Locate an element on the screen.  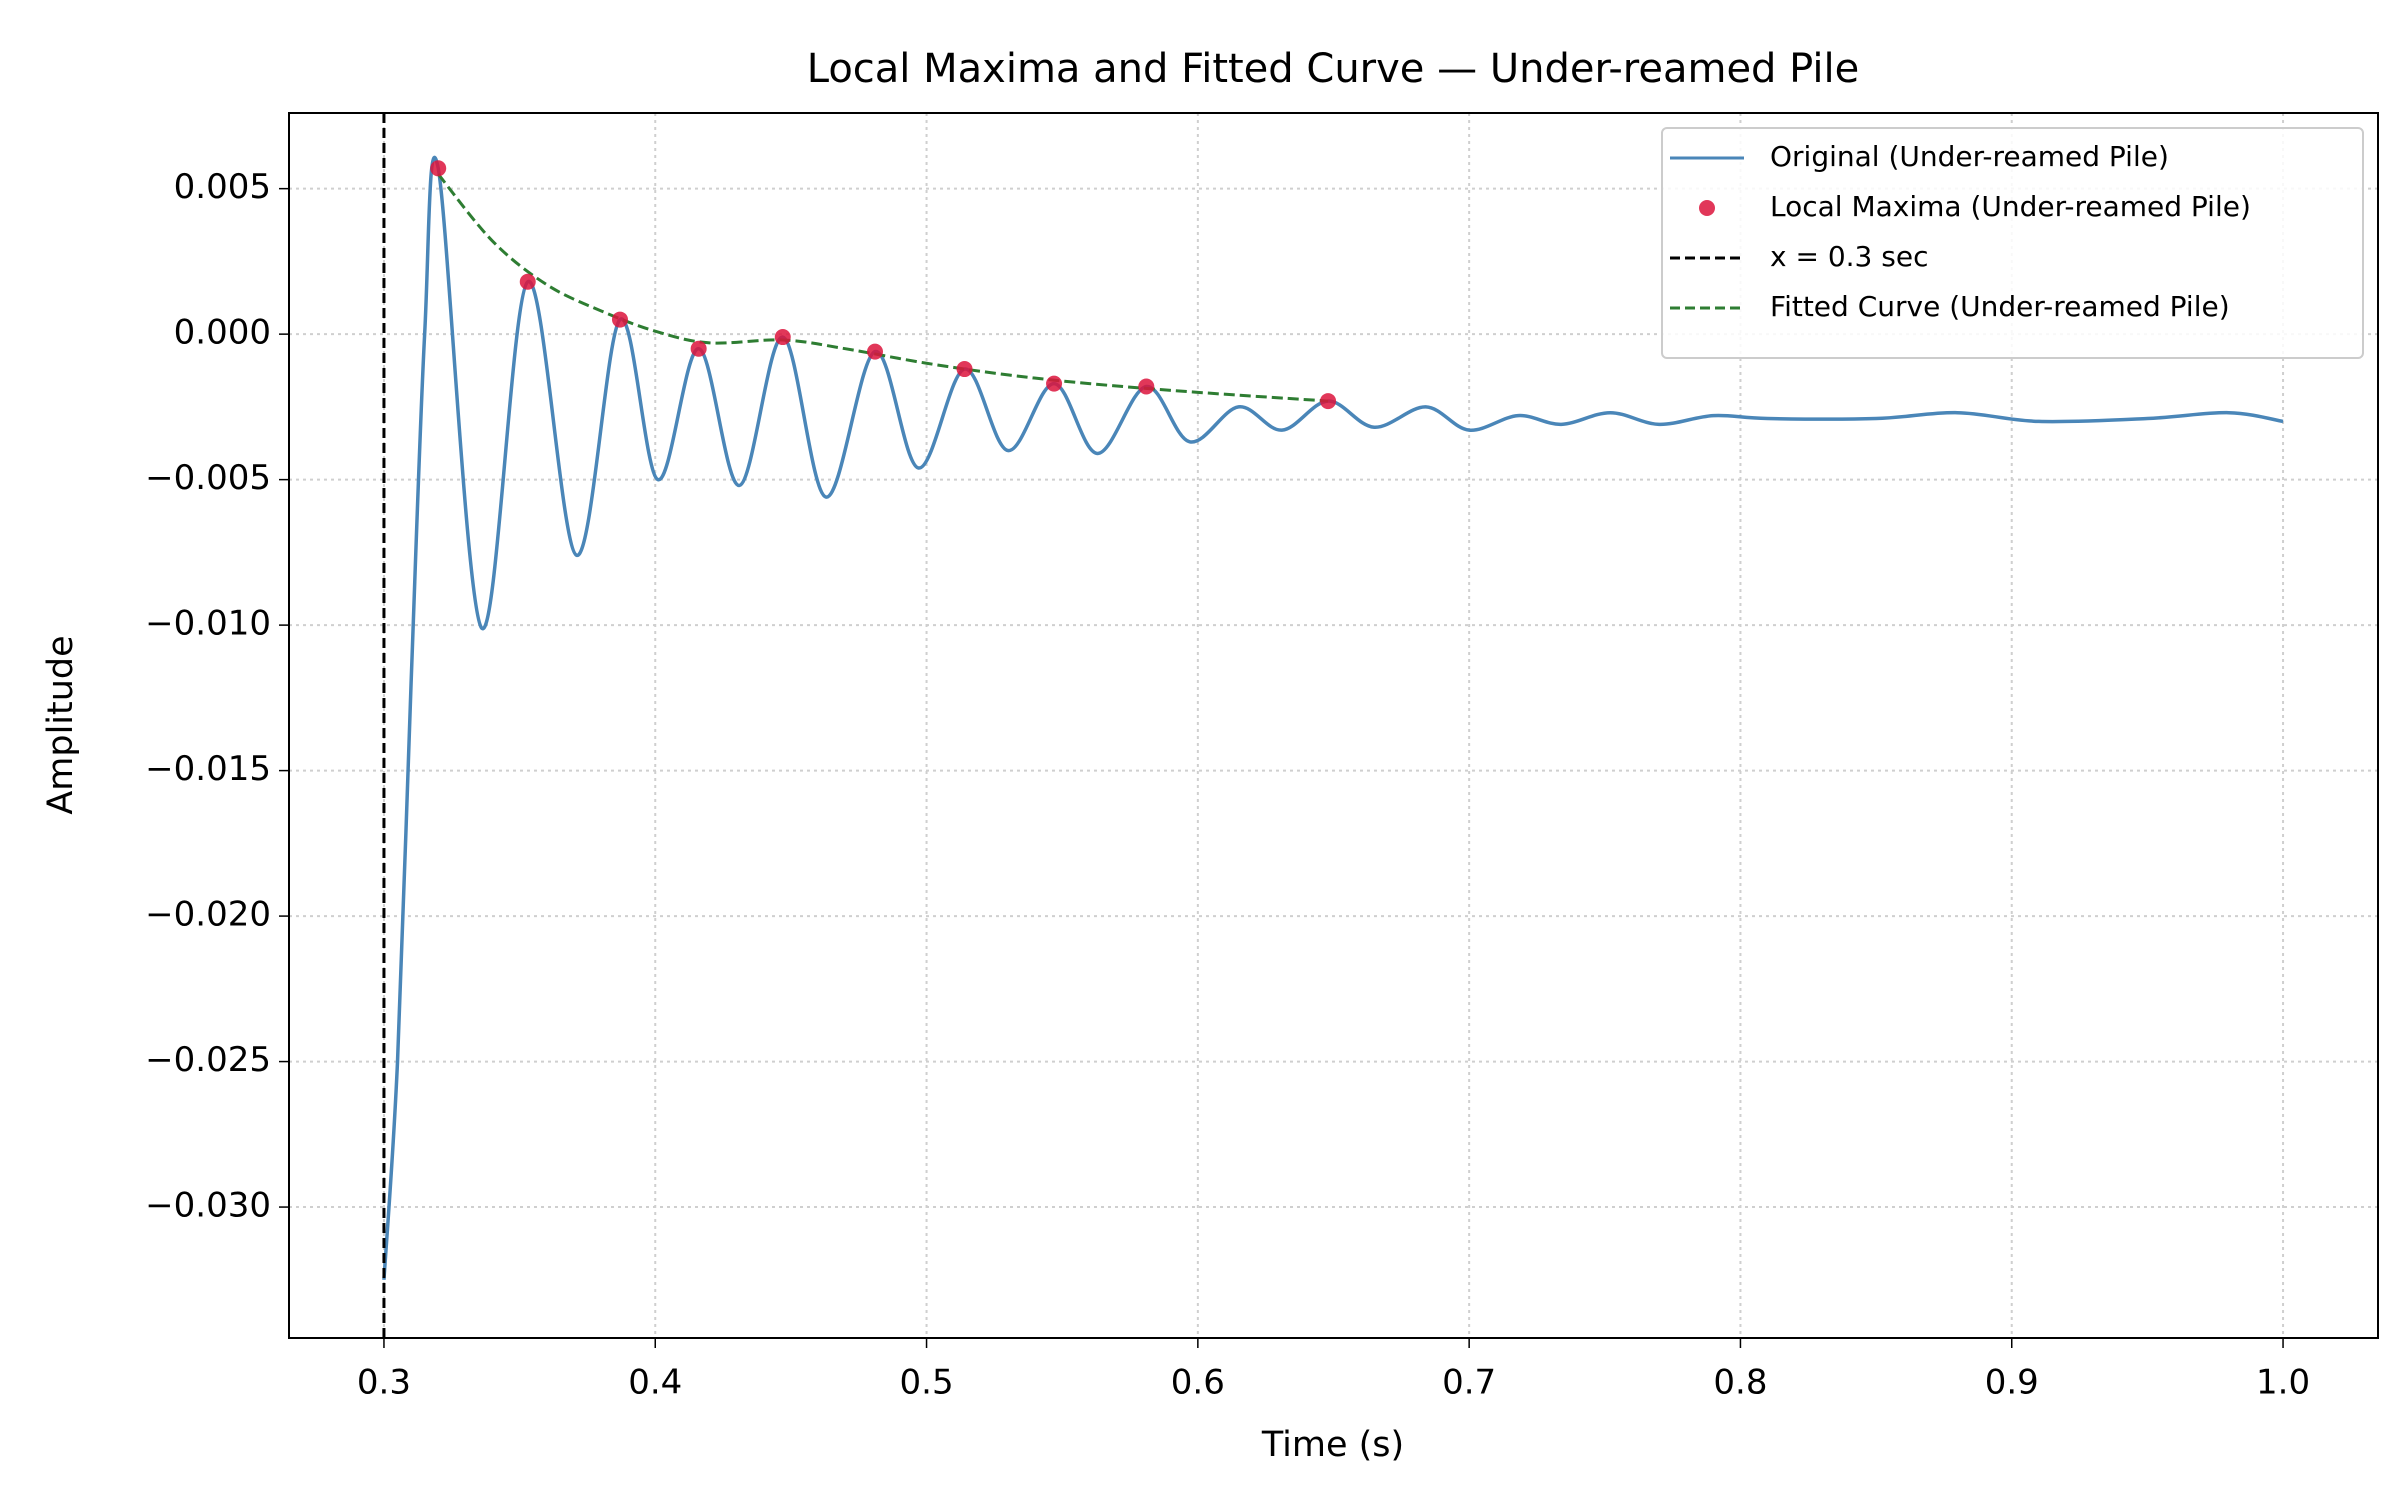
fitted-line is located at coordinates (883, 288).